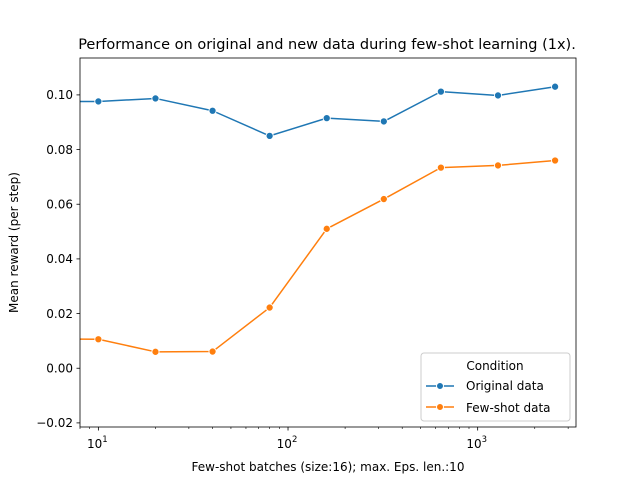  Describe the element at coordinates (59, 259) in the screenshot. I see `y-tick-label: 0.04` at that location.